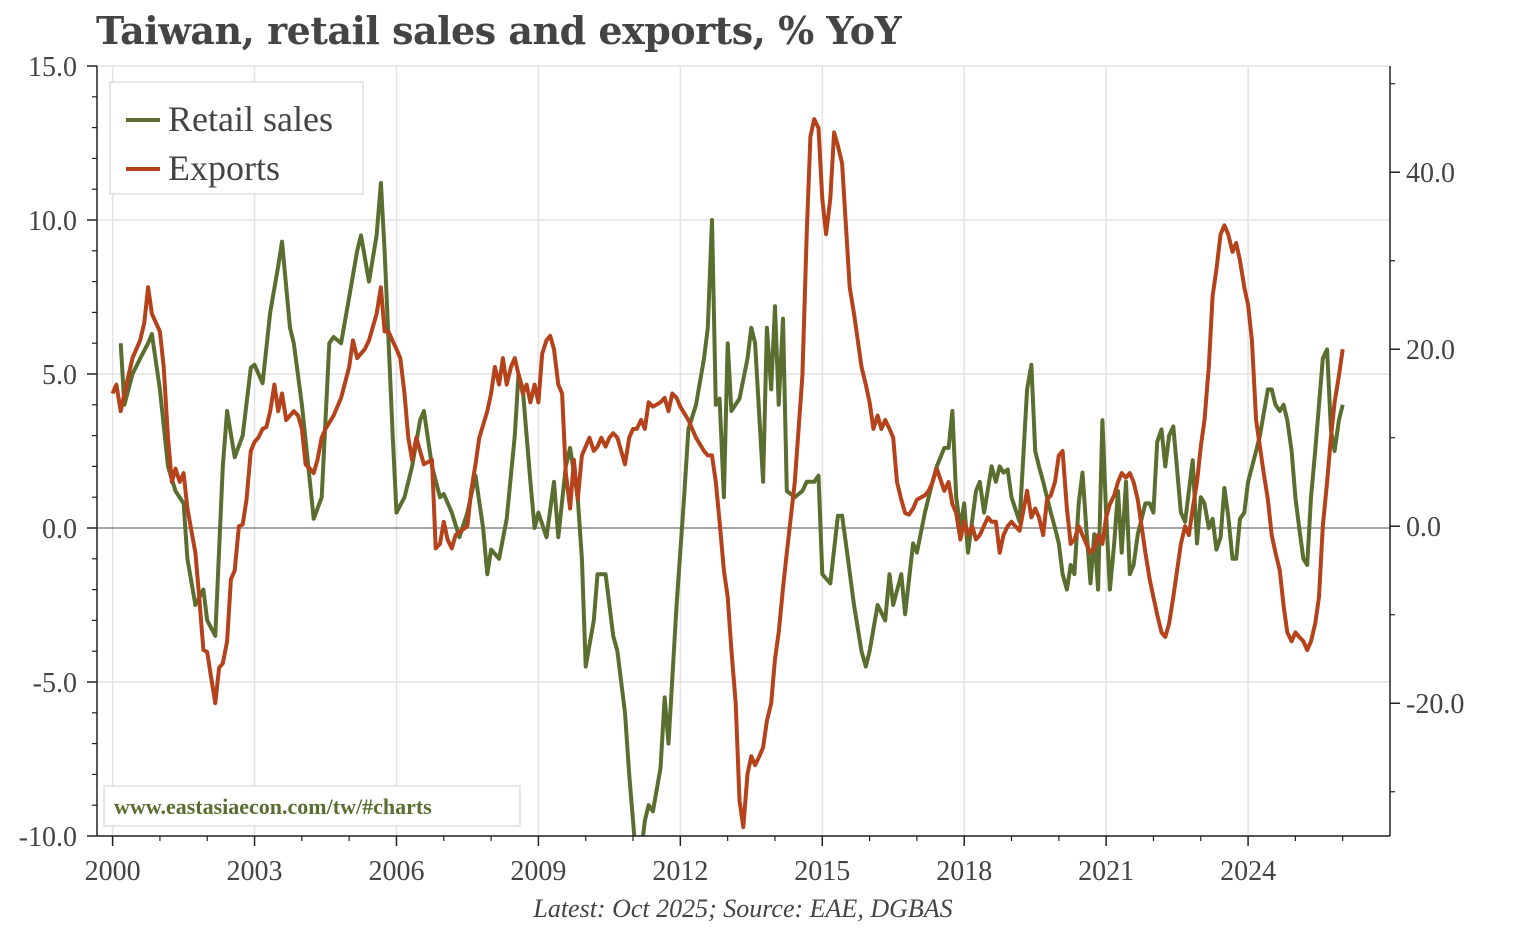 This screenshot has height=930, width=1534. I want to click on y-right-tick-label: 40.0, so click(1430, 173).